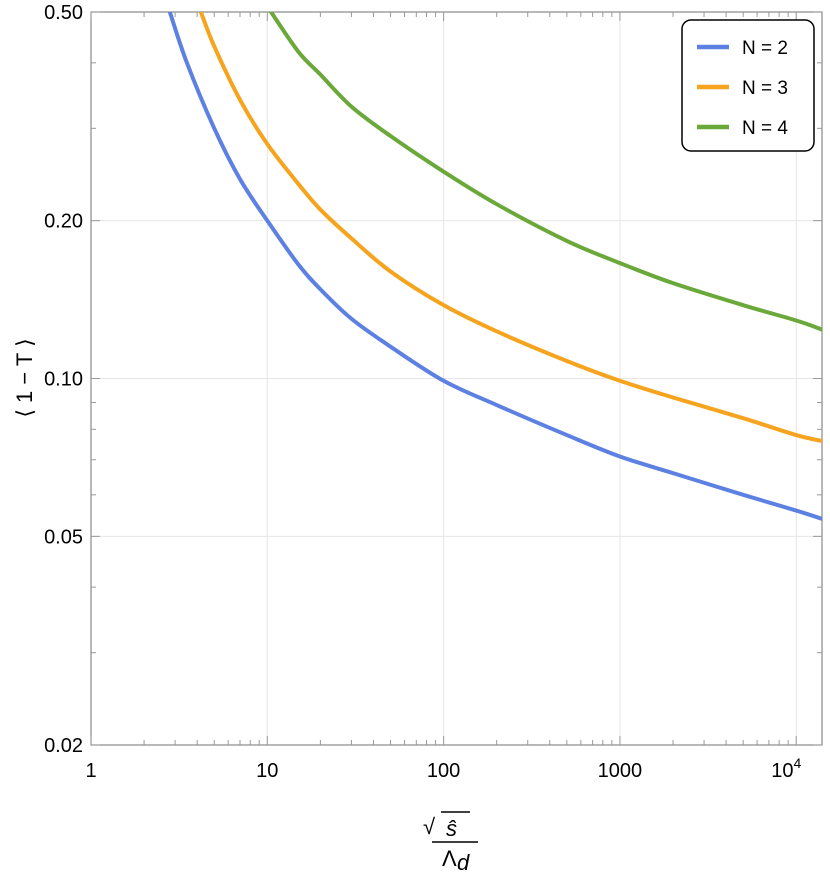 This screenshot has height=872, width=830. What do you see at coordinates (63, 746) in the screenshot?
I see `y-tick-label: 0.02` at bounding box center [63, 746].